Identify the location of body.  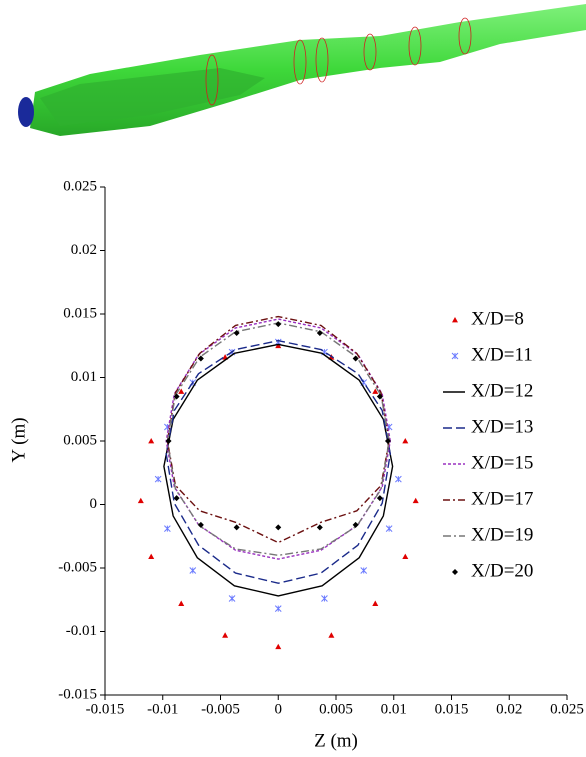
(152, 97).